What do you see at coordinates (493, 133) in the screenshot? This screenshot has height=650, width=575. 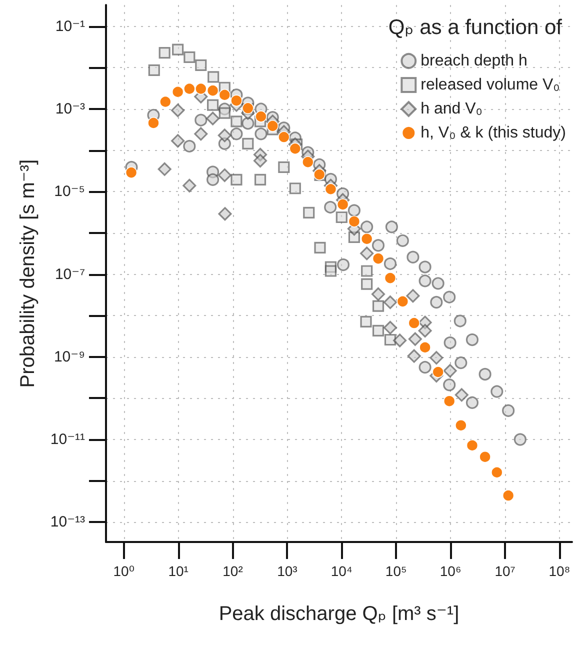 I see `legend-label: h, V₀ & k (this study)` at bounding box center [493, 133].